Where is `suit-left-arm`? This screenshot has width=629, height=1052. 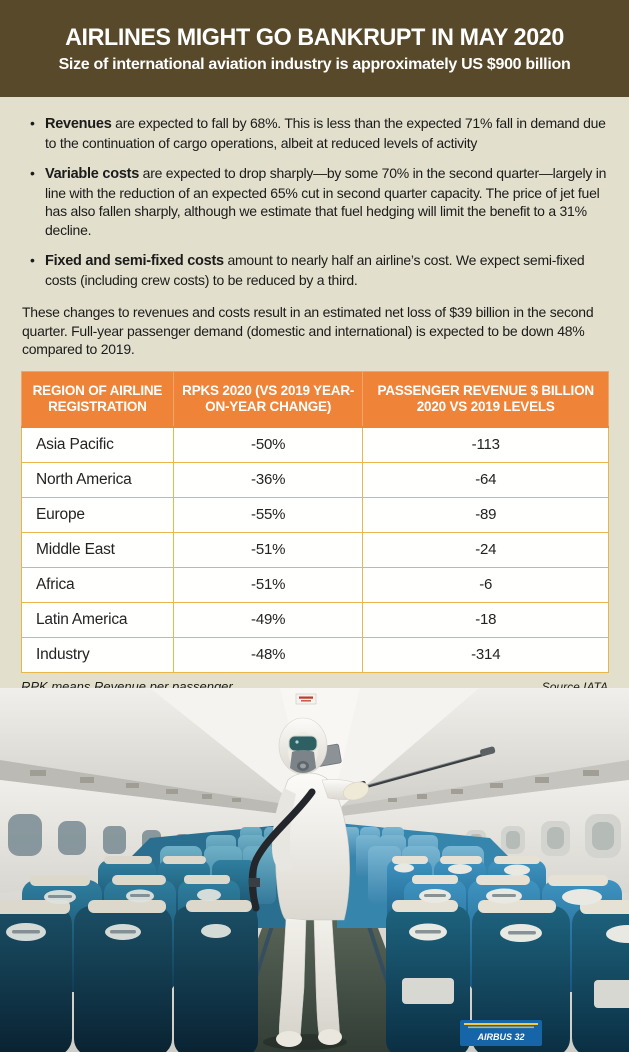
suit-left-arm is located at coordinates (284, 830).